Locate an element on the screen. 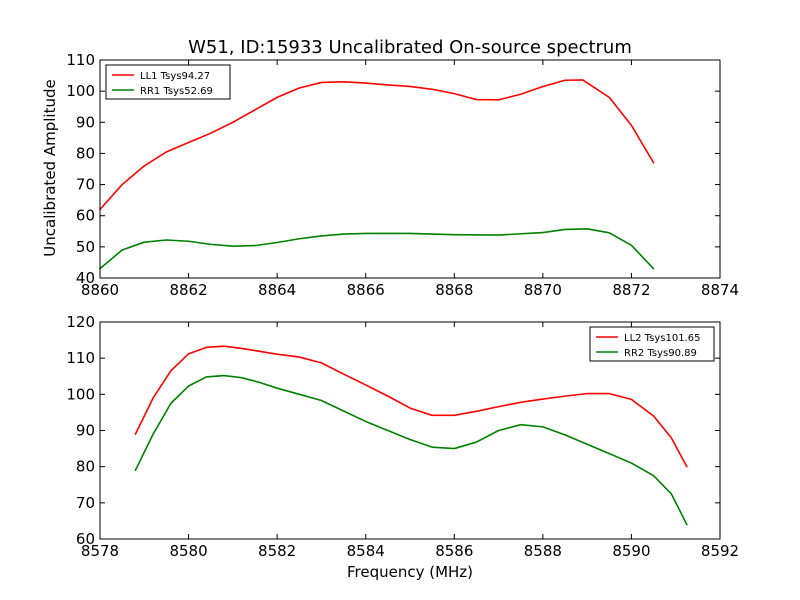 The image size is (800, 600). x-tick-label: 8590 is located at coordinates (631, 551).